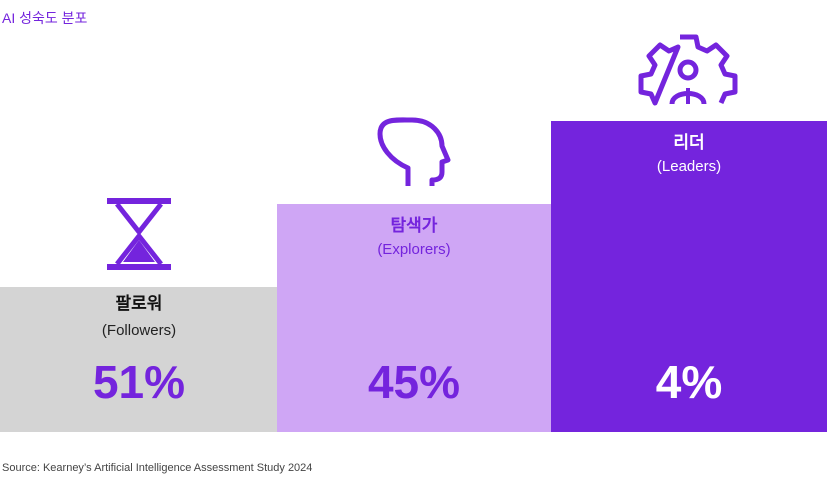  I want to click on head-icon, so click(414, 151).